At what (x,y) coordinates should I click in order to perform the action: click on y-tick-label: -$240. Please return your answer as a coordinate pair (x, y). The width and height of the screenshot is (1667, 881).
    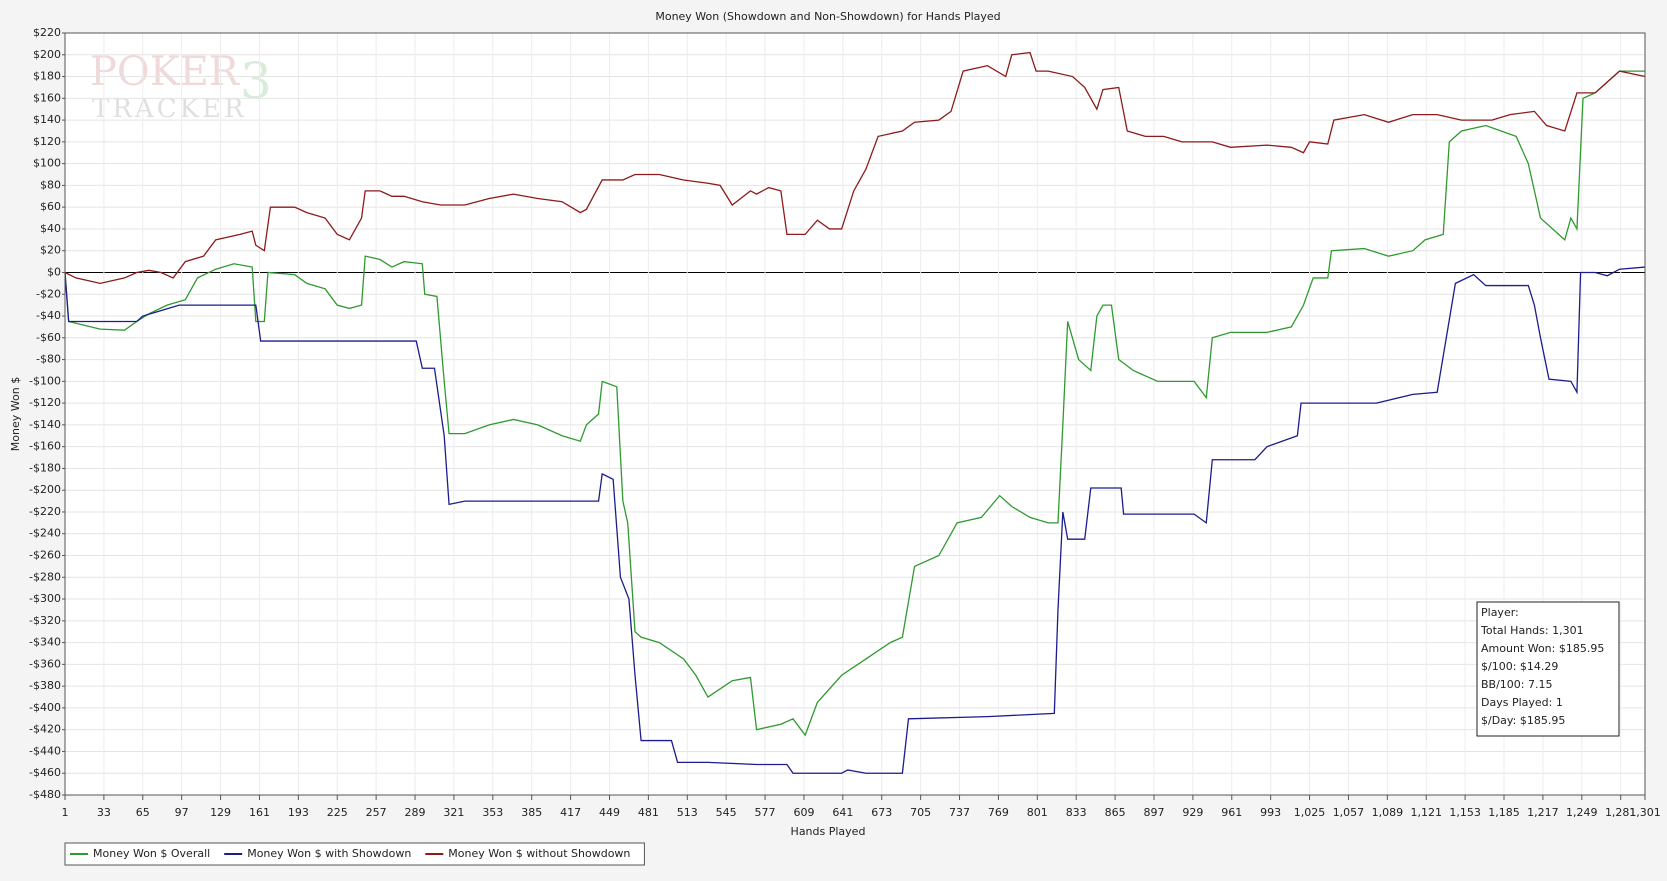
    Looking at the image, I should click on (45, 533).